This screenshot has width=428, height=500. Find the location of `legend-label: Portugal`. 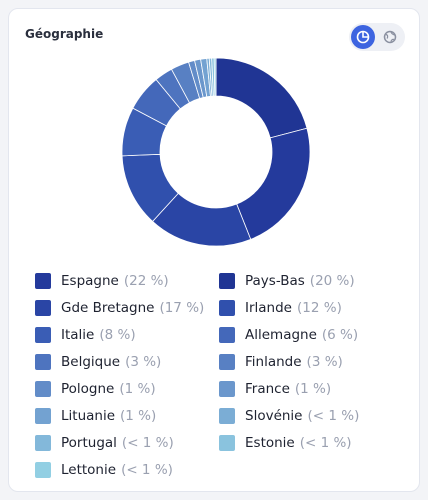

legend-label: Portugal is located at coordinates (89, 442).